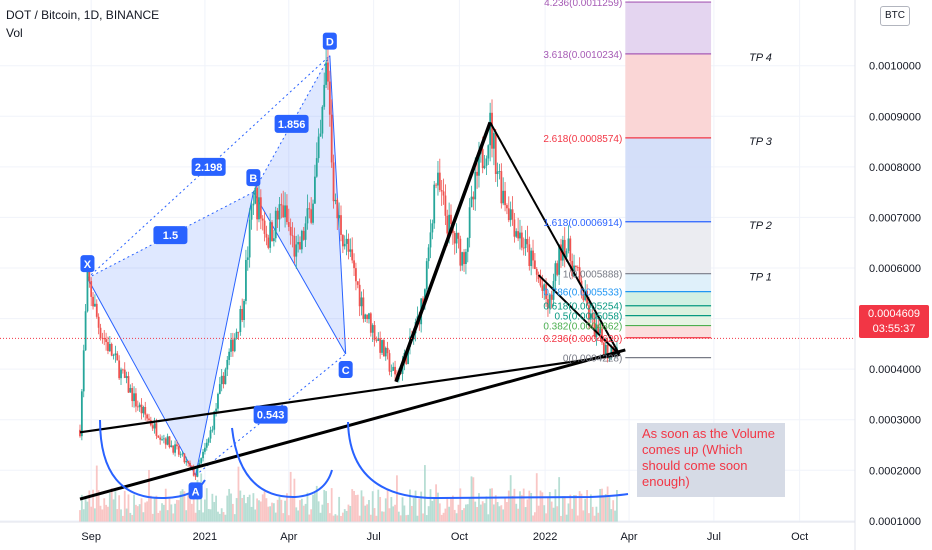 The height and width of the screenshot is (550, 932). What do you see at coordinates (579, 315) in the screenshot?
I see `trend-line` at bounding box center [579, 315].